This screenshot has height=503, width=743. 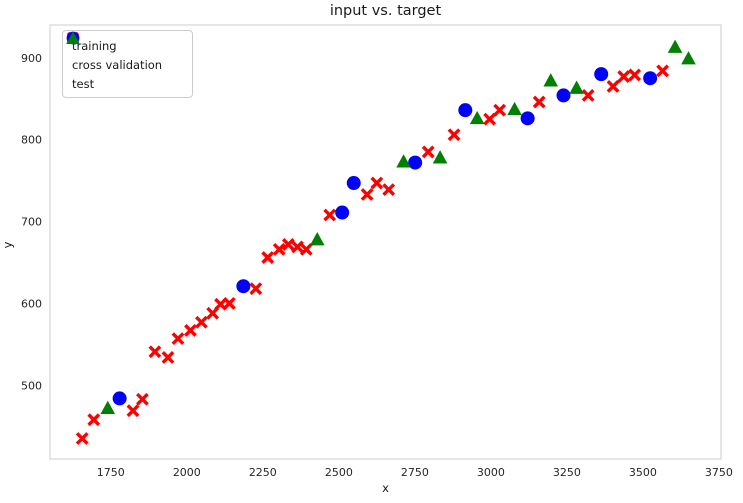 I want to click on x-tick-label: 3750, so click(x=719, y=472).